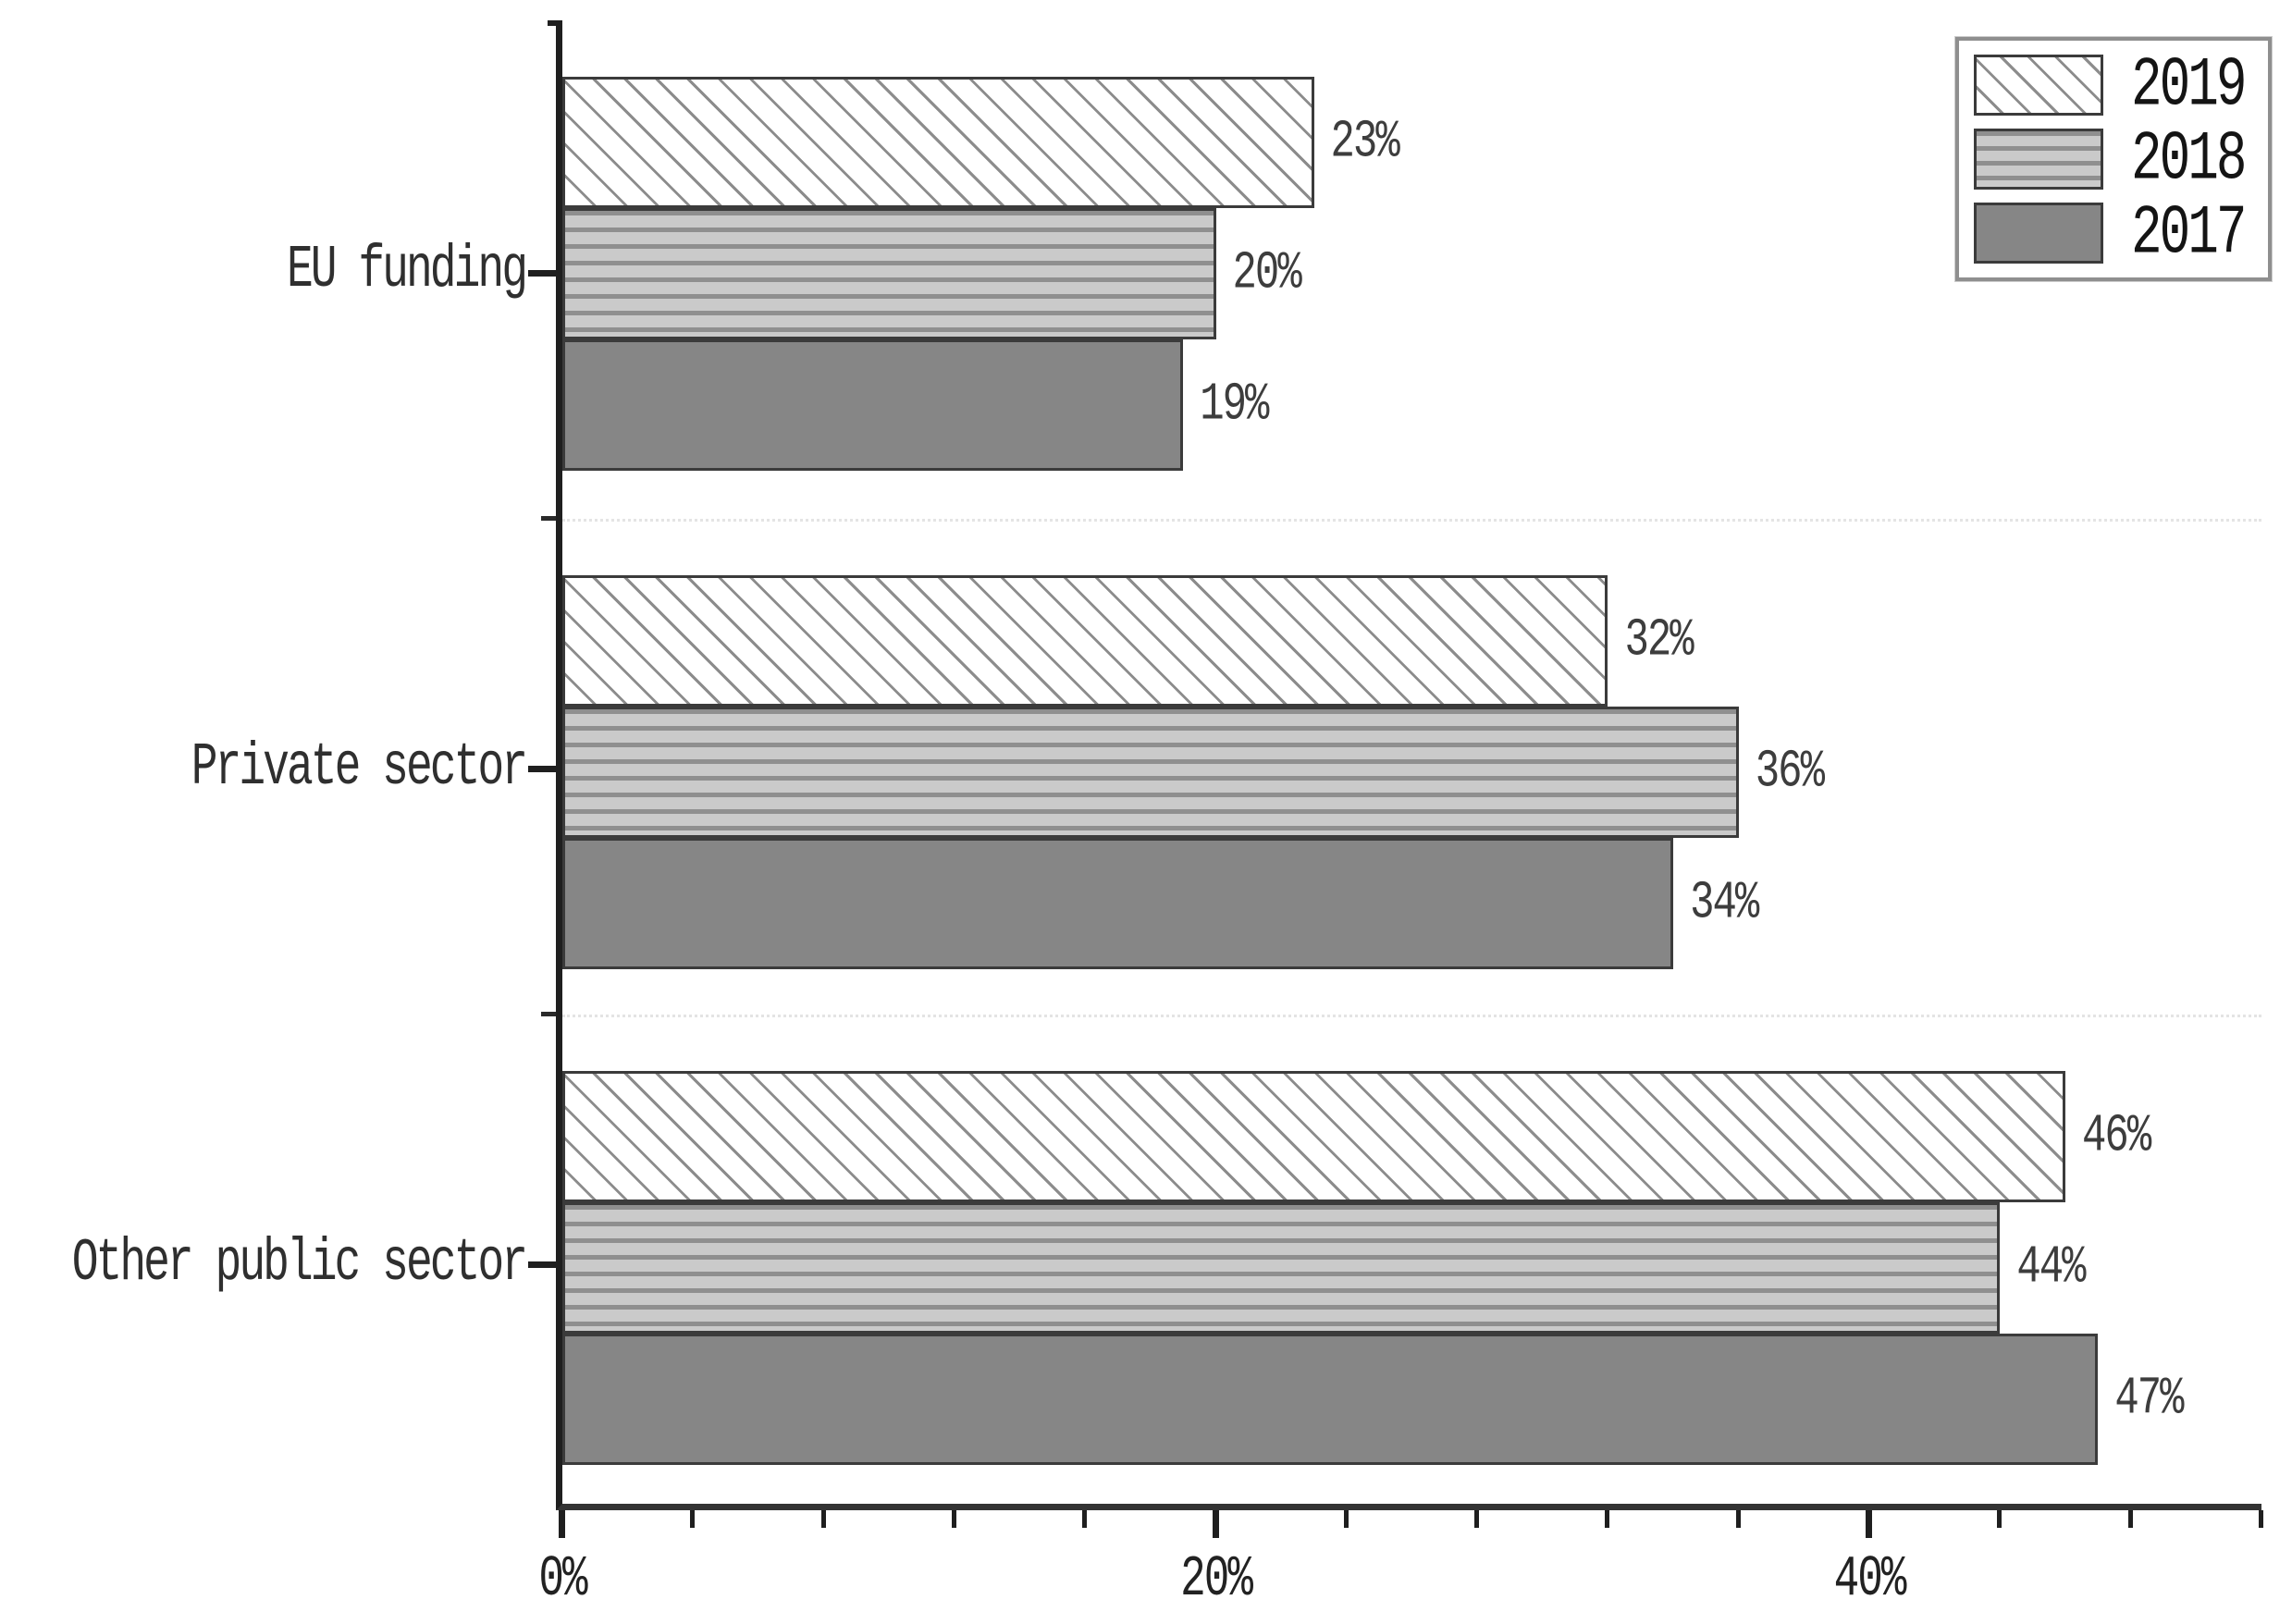  Describe the element at coordinates (2116, 1136) in the screenshot. I see `value-label: 46%` at that location.